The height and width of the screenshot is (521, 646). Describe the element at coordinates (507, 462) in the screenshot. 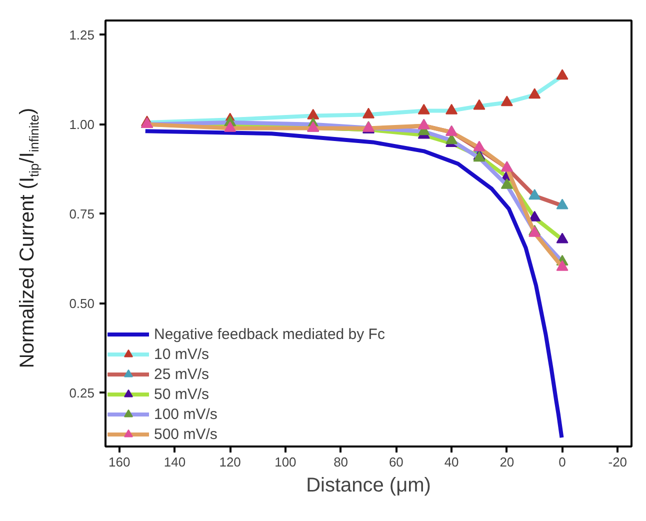

I see `x-tick-label: 20` at that location.